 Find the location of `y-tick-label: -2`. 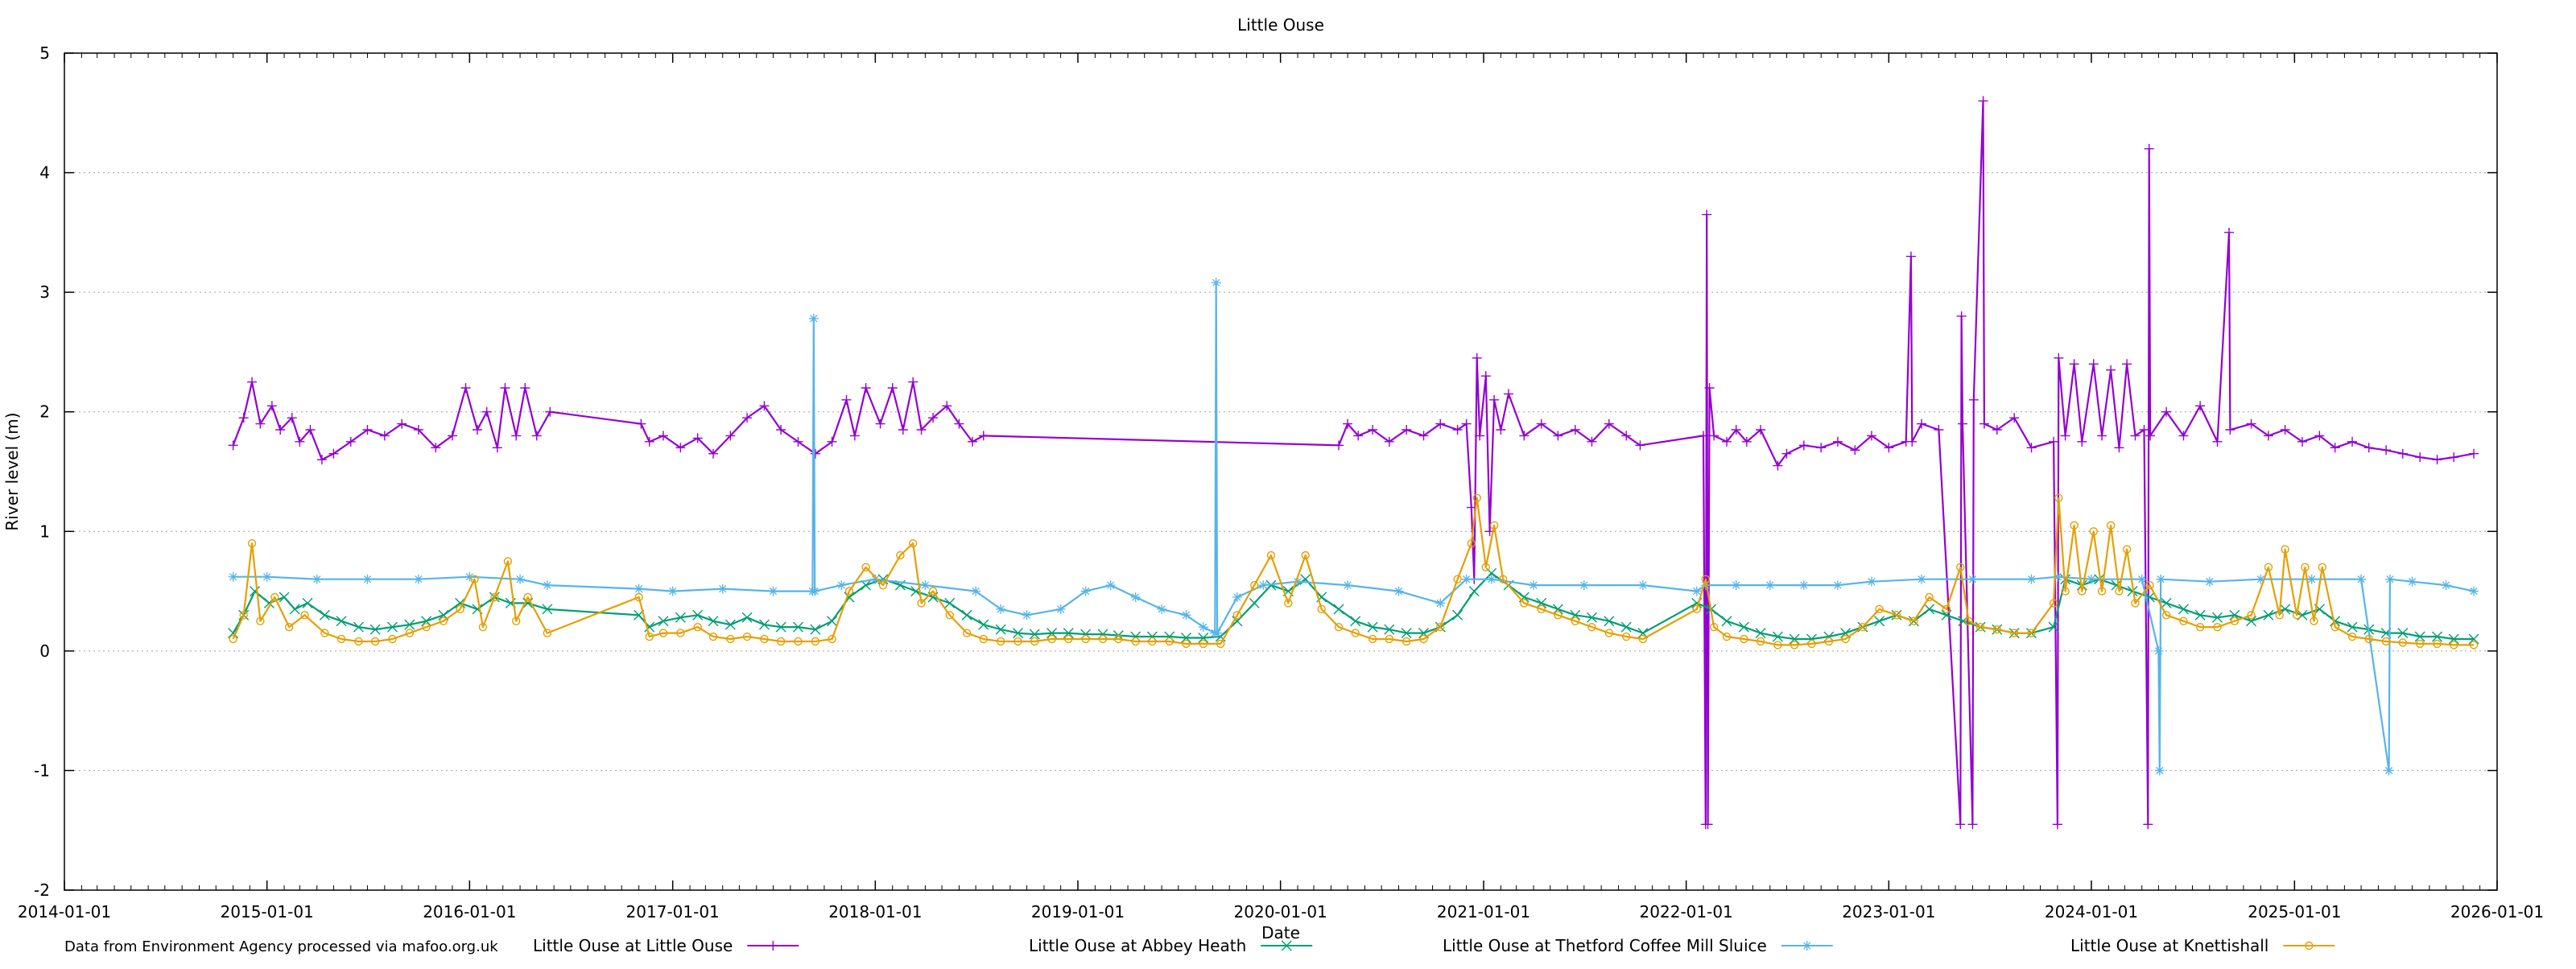

y-tick-label: -2 is located at coordinates (42, 890).